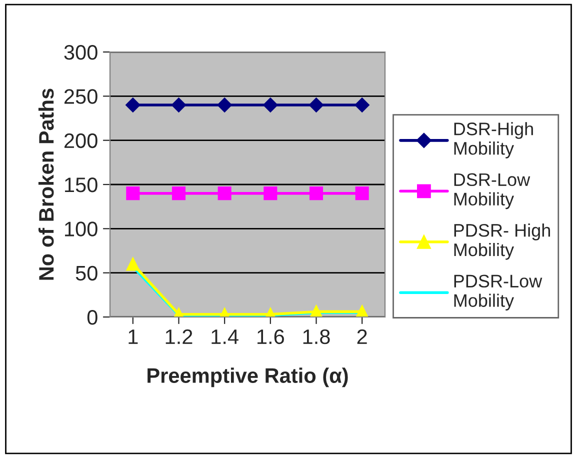  Describe the element at coordinates (46, 184) in the screenshot. I see `y-axis-title: No of Broken Paths` at that location.